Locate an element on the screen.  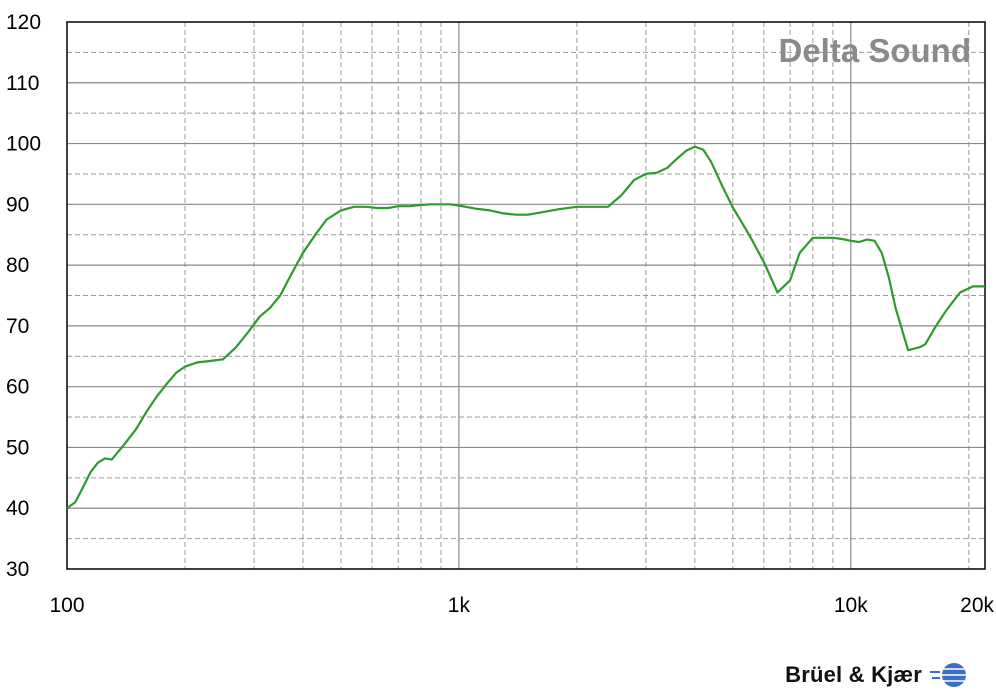
y-tick-label: 120 is located at coordinates (23, 22).